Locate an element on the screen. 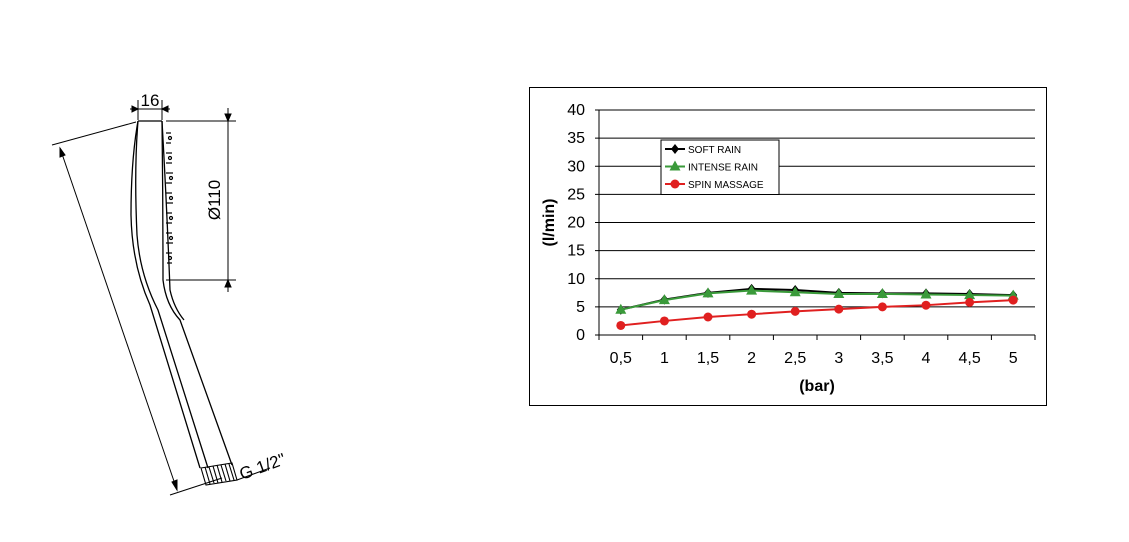  thread-label: G 1/2" is located at coordinates (262, 467).